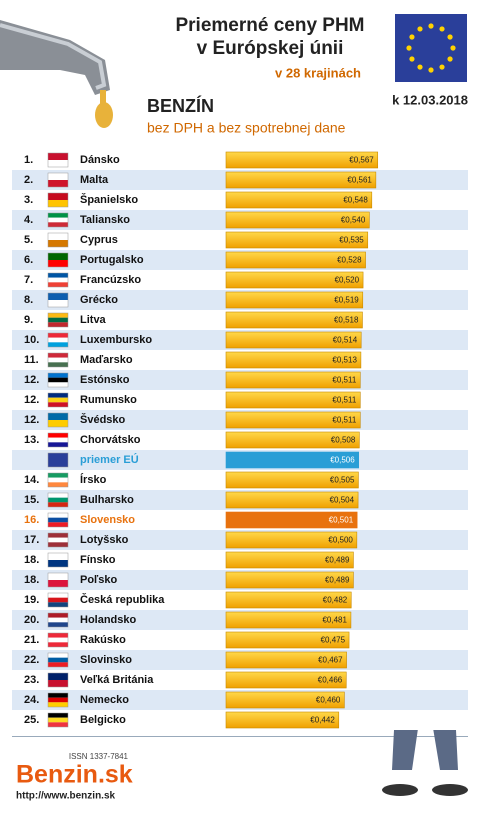 The width and height of the screenshot is (480, 815). What do you see at coordinates (94, 180) in the screenshot?
I see `country-label: Malta` at bounding box center [94, 180].